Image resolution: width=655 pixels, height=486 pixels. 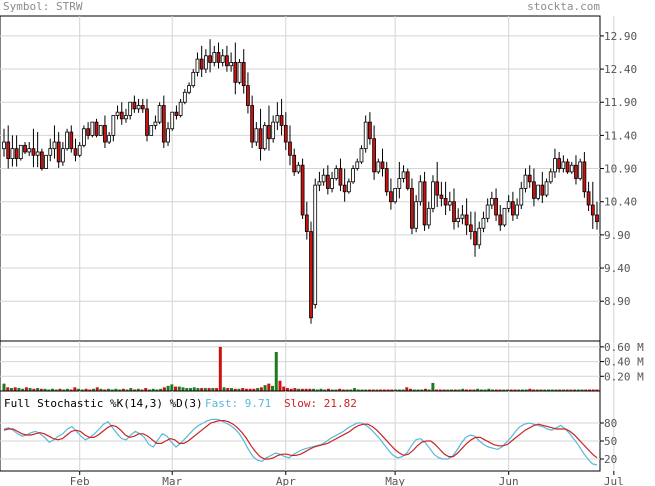 What do you see at coordinates (509, 480) in the screenshot?
I see `x-tick-label: Jun` at bounding box center [509, 480].